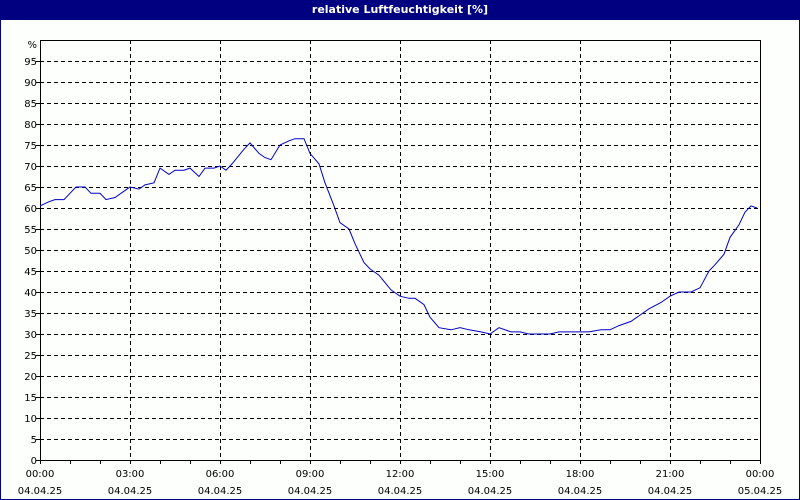  I want to click on y-tick-label: 45, so click(30, 272).